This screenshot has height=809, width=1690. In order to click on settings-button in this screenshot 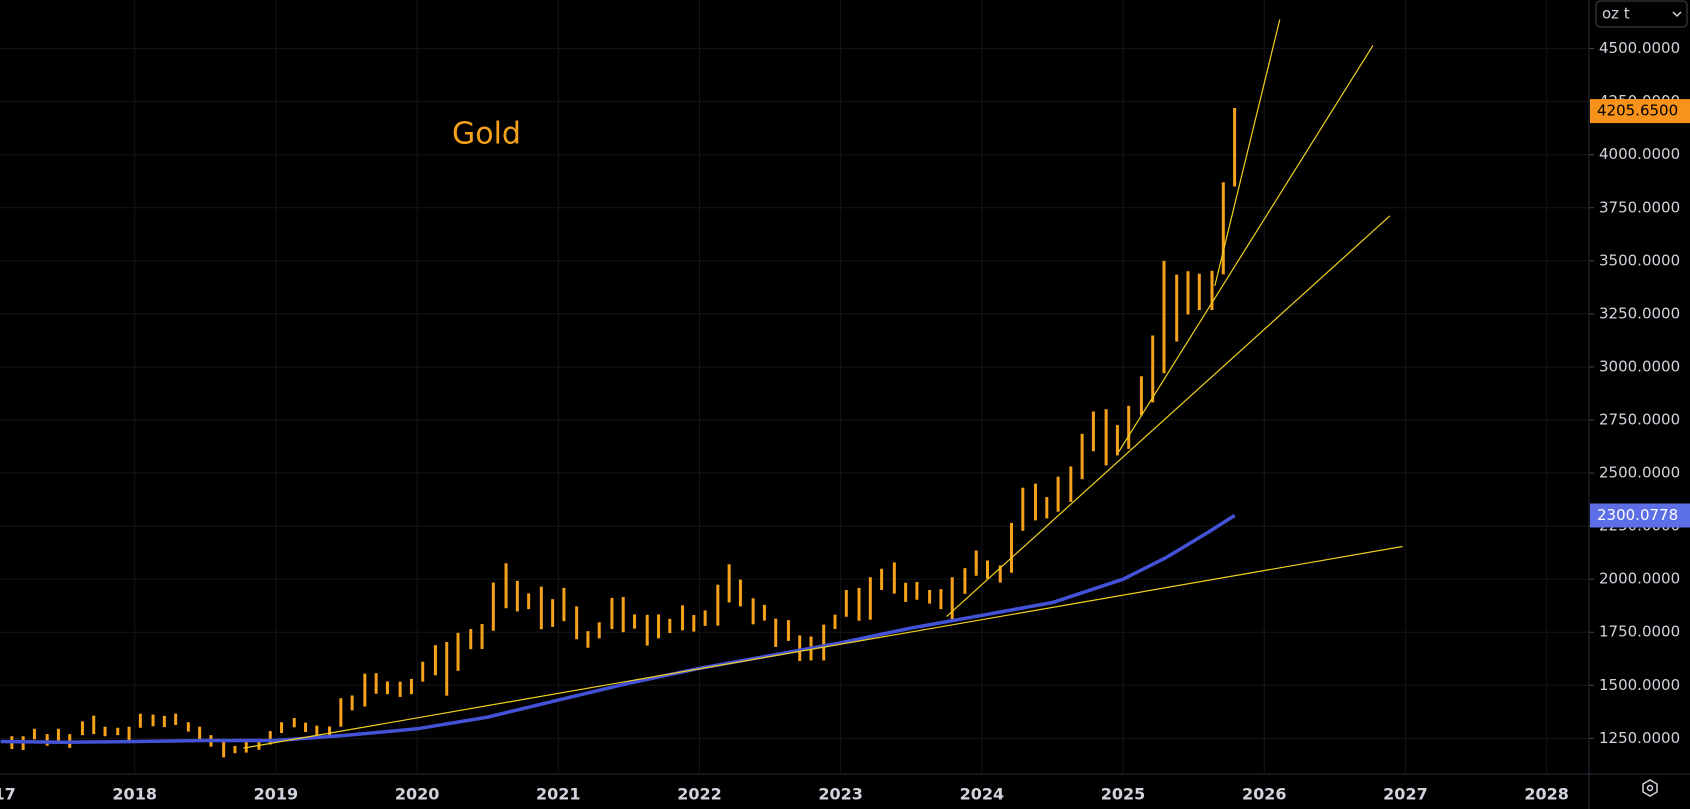, I will do `click(1650, 788)`.